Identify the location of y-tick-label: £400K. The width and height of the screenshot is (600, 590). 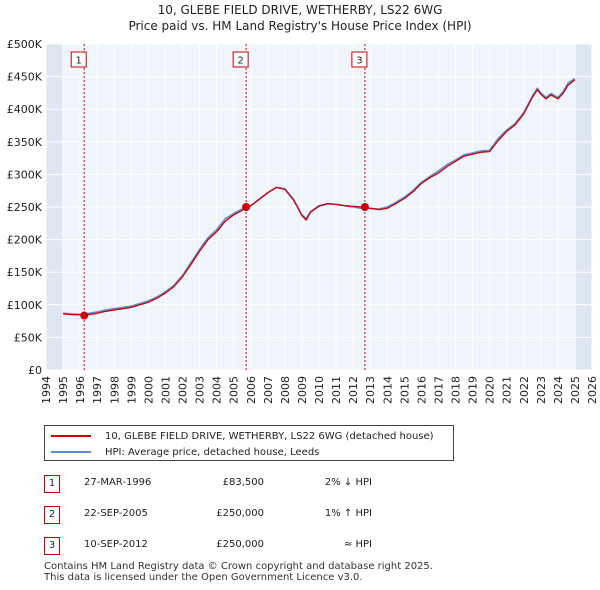
(25, 109).